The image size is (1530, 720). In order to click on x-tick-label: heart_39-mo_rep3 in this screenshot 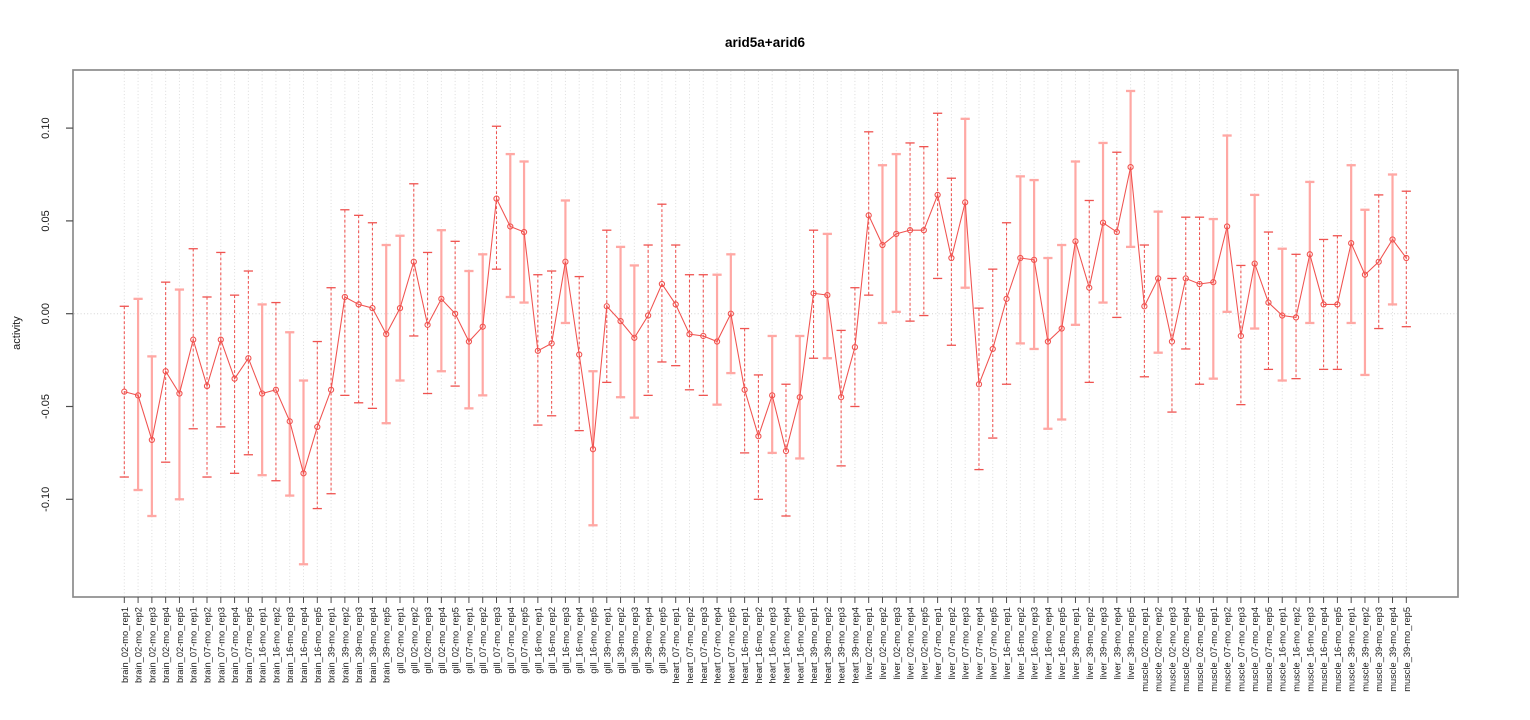, I will do `click(842, 645)`.